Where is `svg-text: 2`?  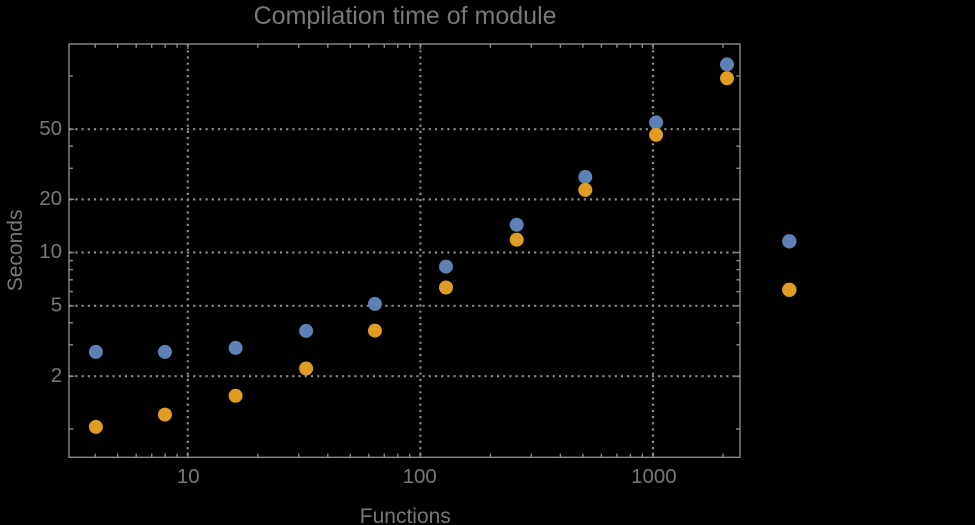
svg-text: 2 is located at coordinates (56, 375).